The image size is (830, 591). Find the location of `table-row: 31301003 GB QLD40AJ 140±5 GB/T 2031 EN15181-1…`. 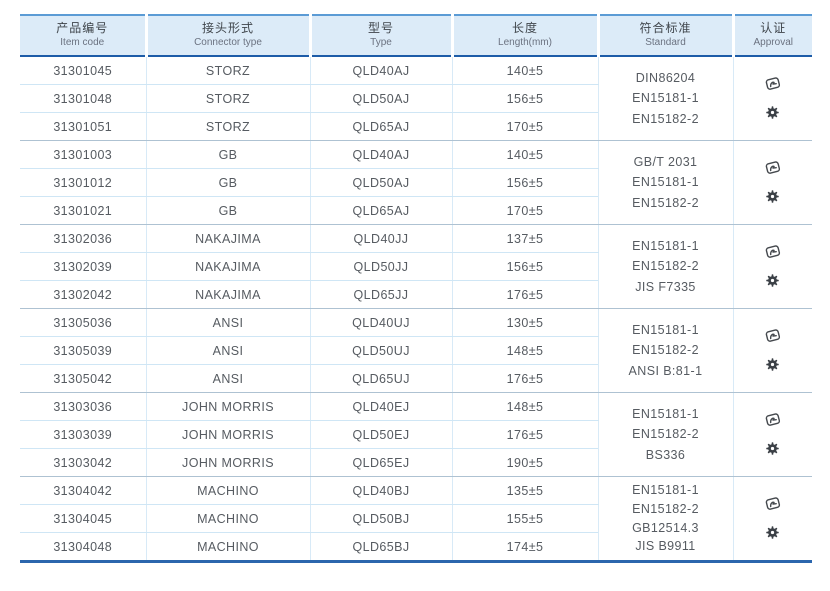

table-row: 31301003 GB QLD40AJ 140±5 GB/T 2031 EN15181-1… is located at coordinates (416, 182).